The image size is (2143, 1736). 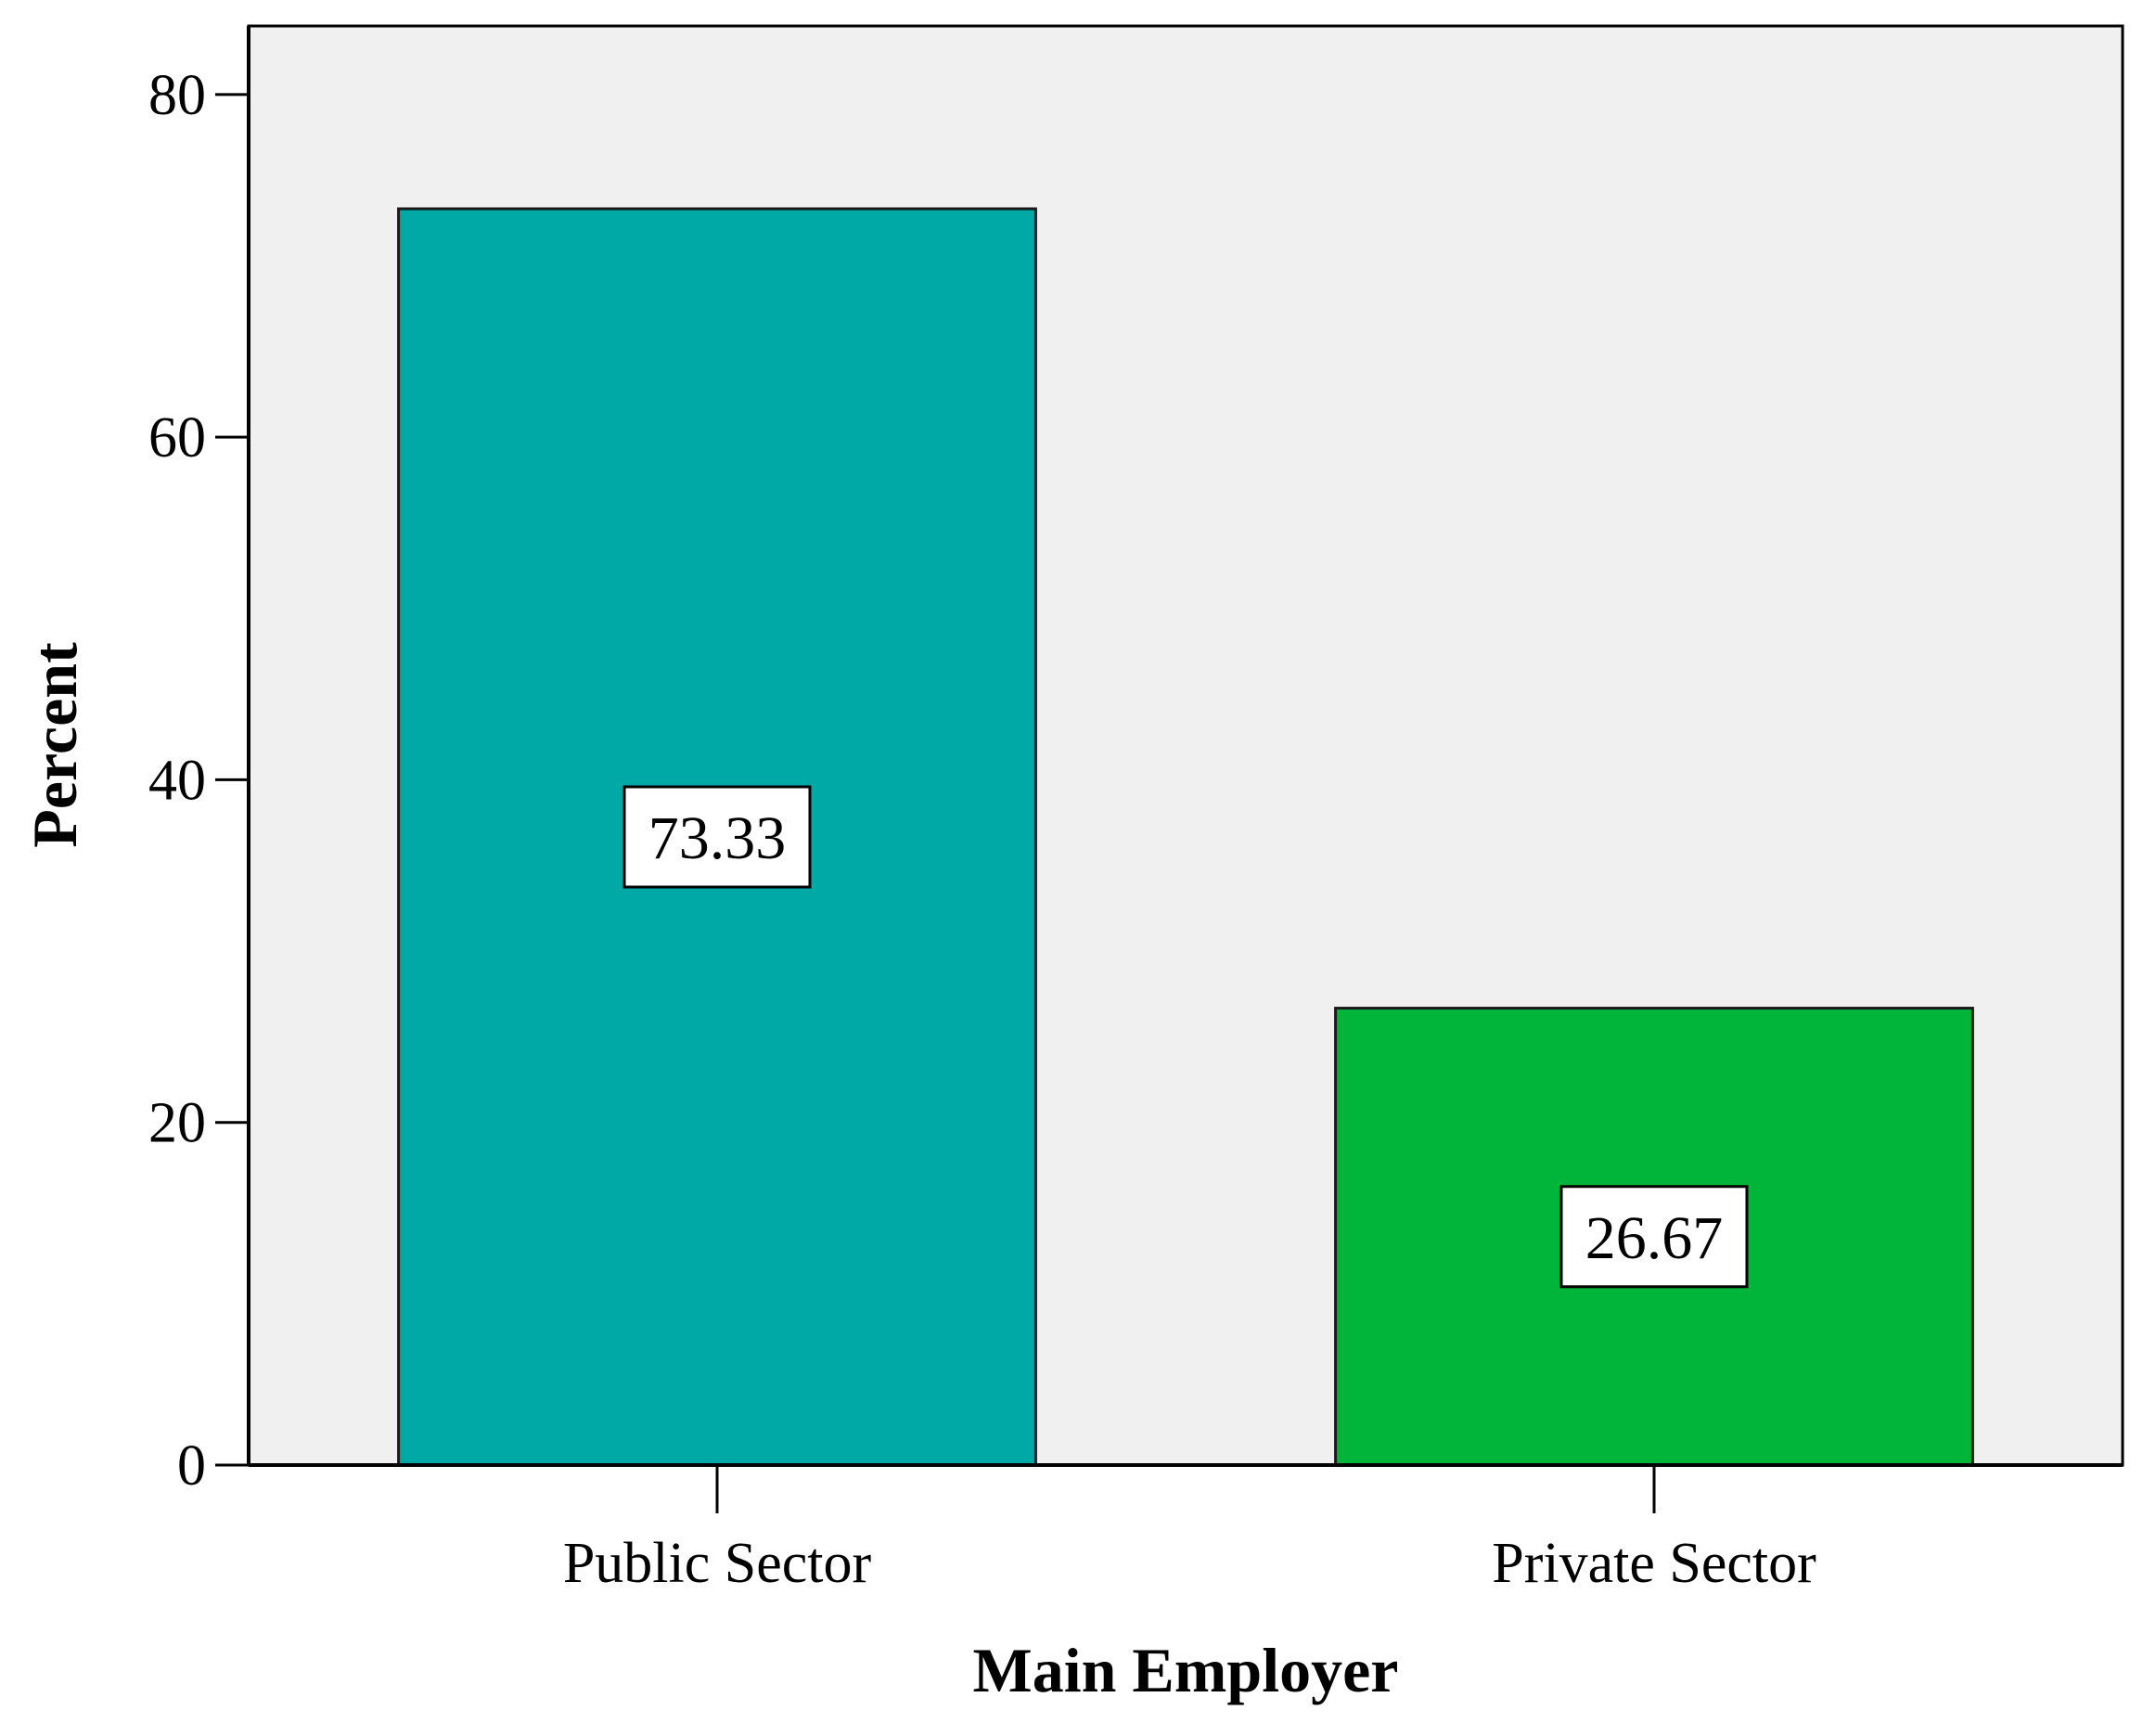 What do you see at coordinates (1654, 1563) in the screenshot?
I see `x-tick-label: Private Sector` at bounding box center [1654, 1563].